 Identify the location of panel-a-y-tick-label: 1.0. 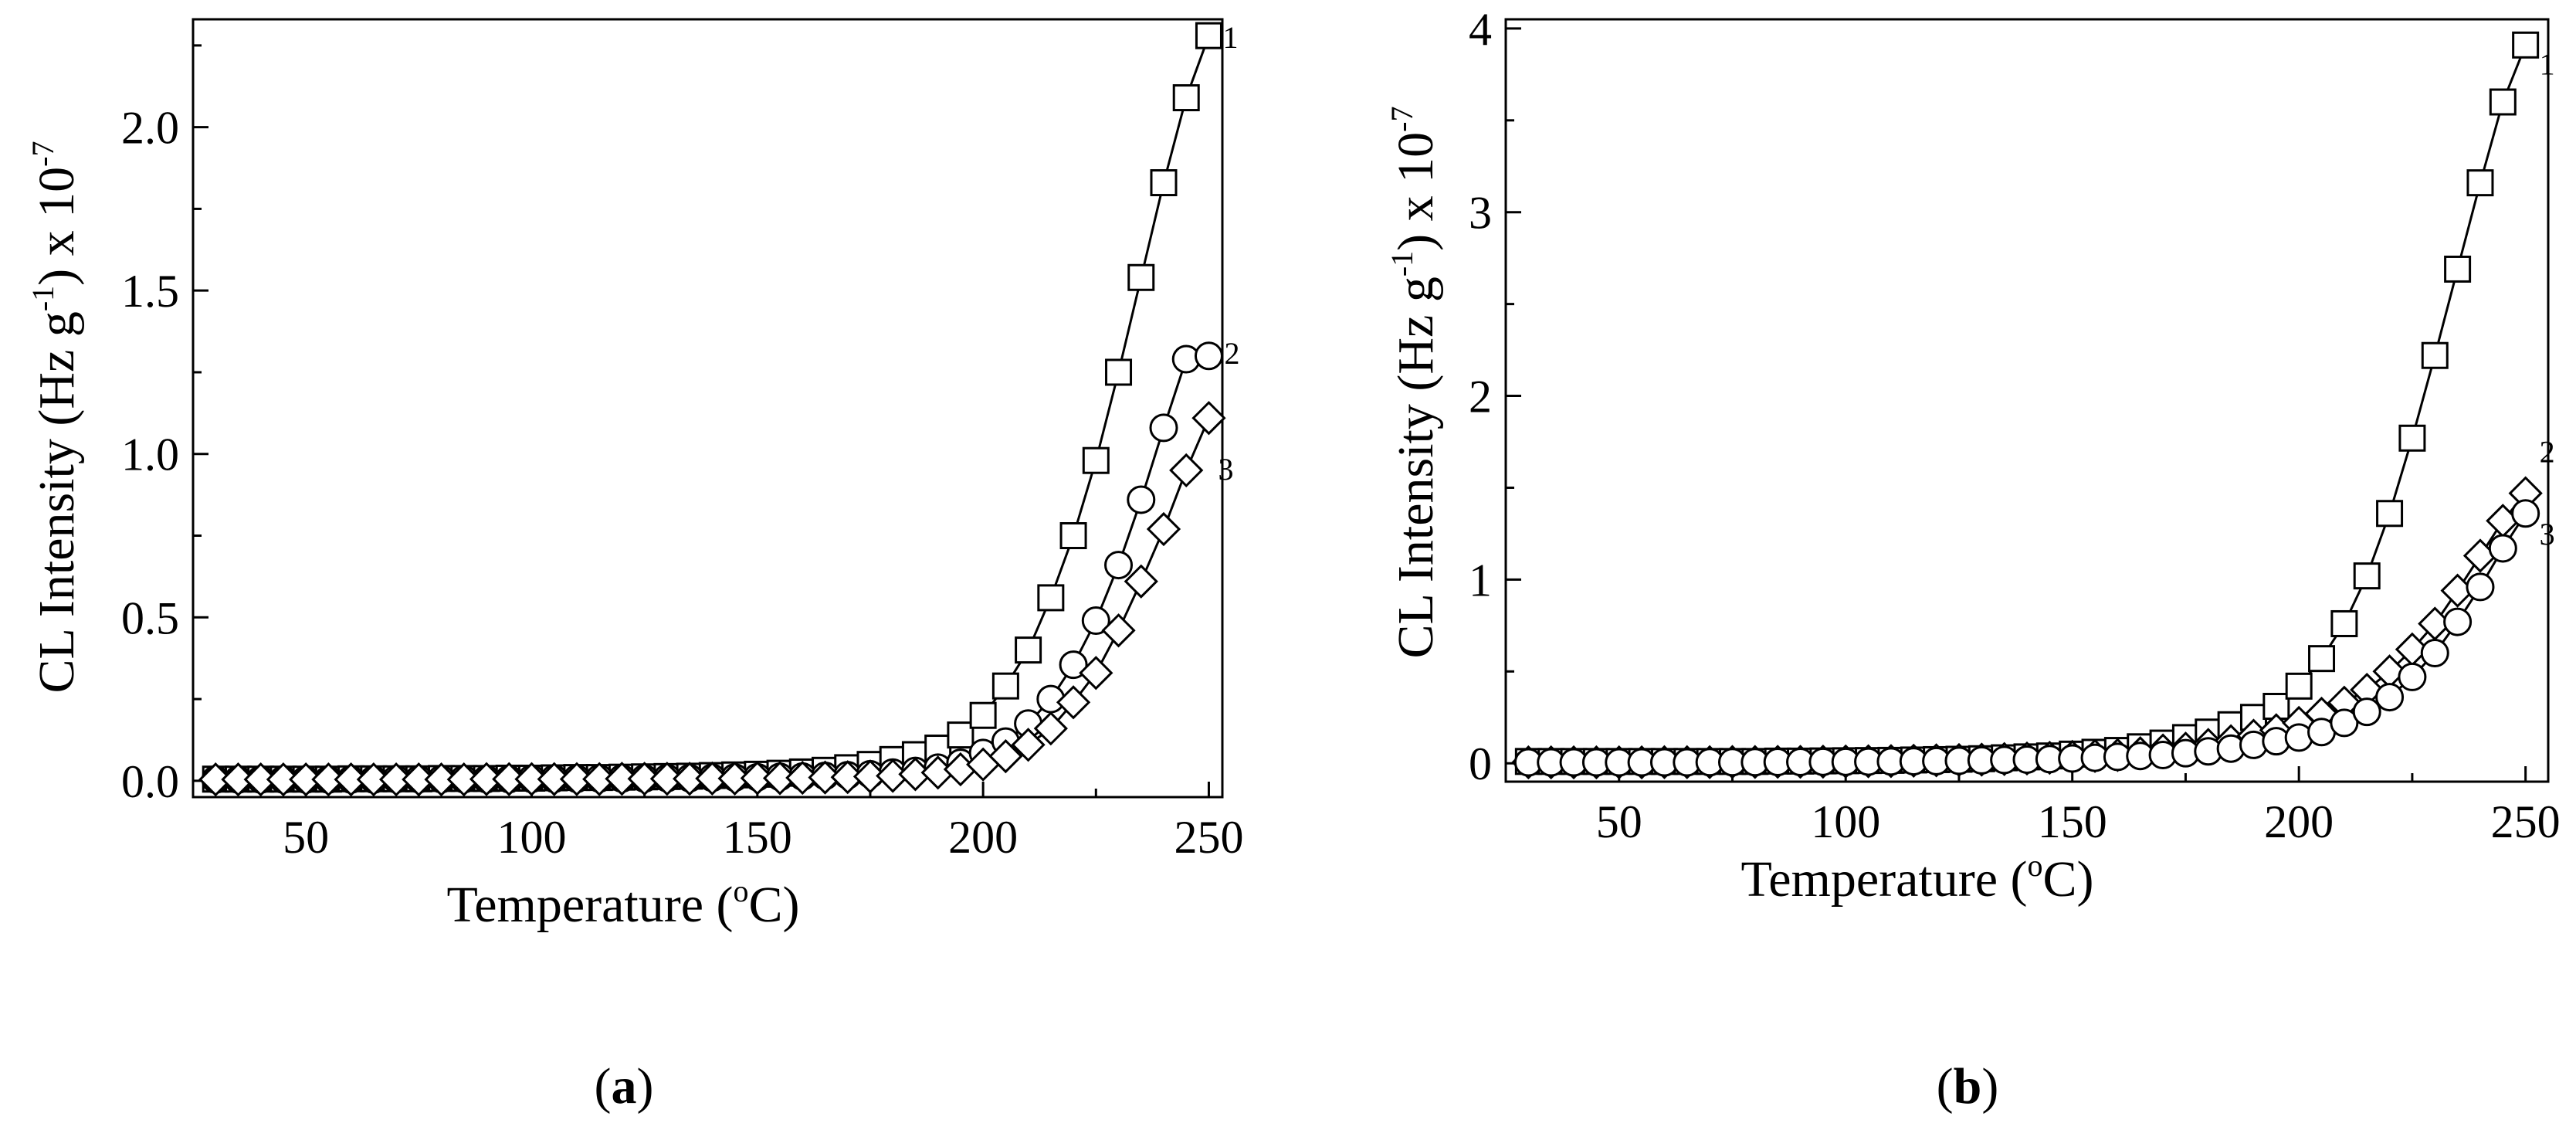
(150, 454).